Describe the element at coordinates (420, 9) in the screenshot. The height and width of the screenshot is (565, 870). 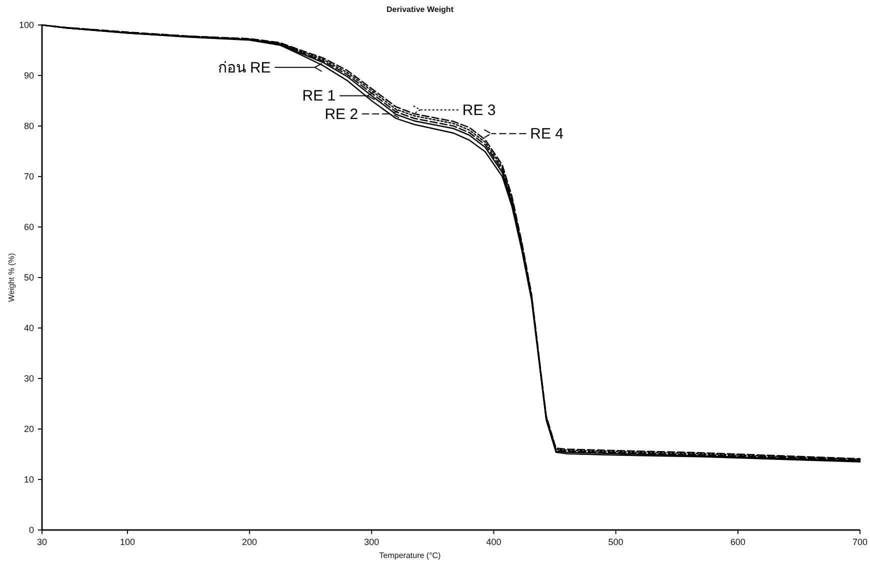
I see `chart-title: Derivative Weight` at that location.